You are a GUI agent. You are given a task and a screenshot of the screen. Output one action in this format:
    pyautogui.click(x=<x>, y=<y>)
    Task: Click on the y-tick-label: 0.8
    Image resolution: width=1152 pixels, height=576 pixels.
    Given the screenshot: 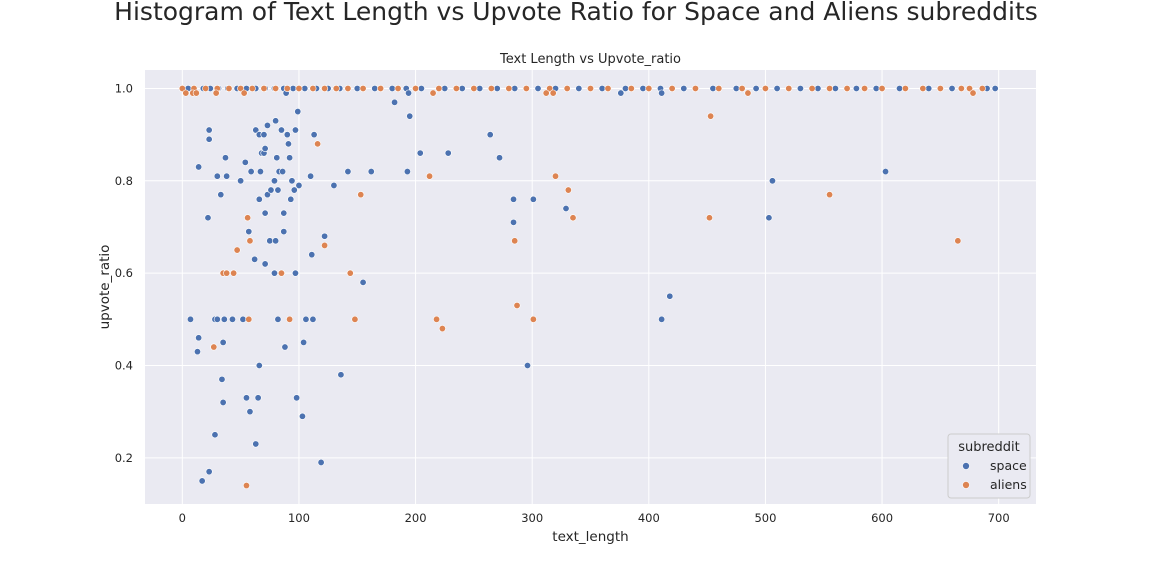 What is the action you would take?
    pyautogui.click(x=124, y=181)
    